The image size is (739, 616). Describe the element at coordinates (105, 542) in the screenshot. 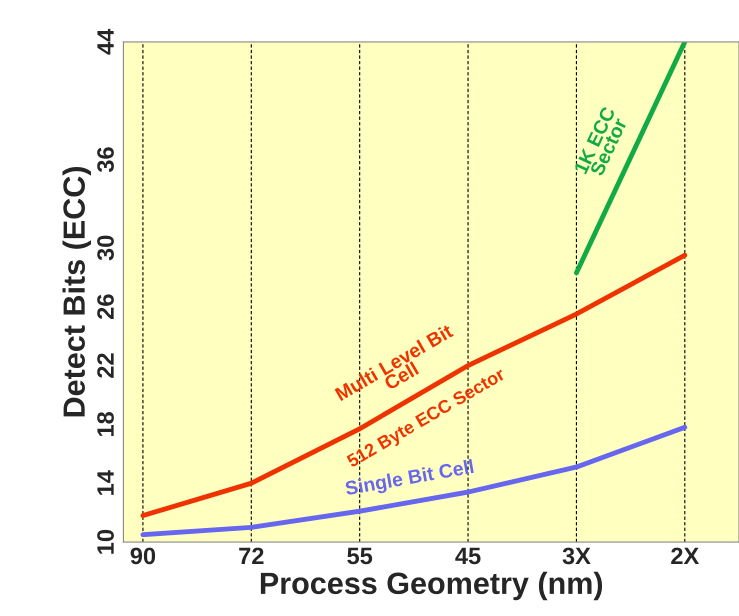

I see `y-tick-label: 10` at that location.